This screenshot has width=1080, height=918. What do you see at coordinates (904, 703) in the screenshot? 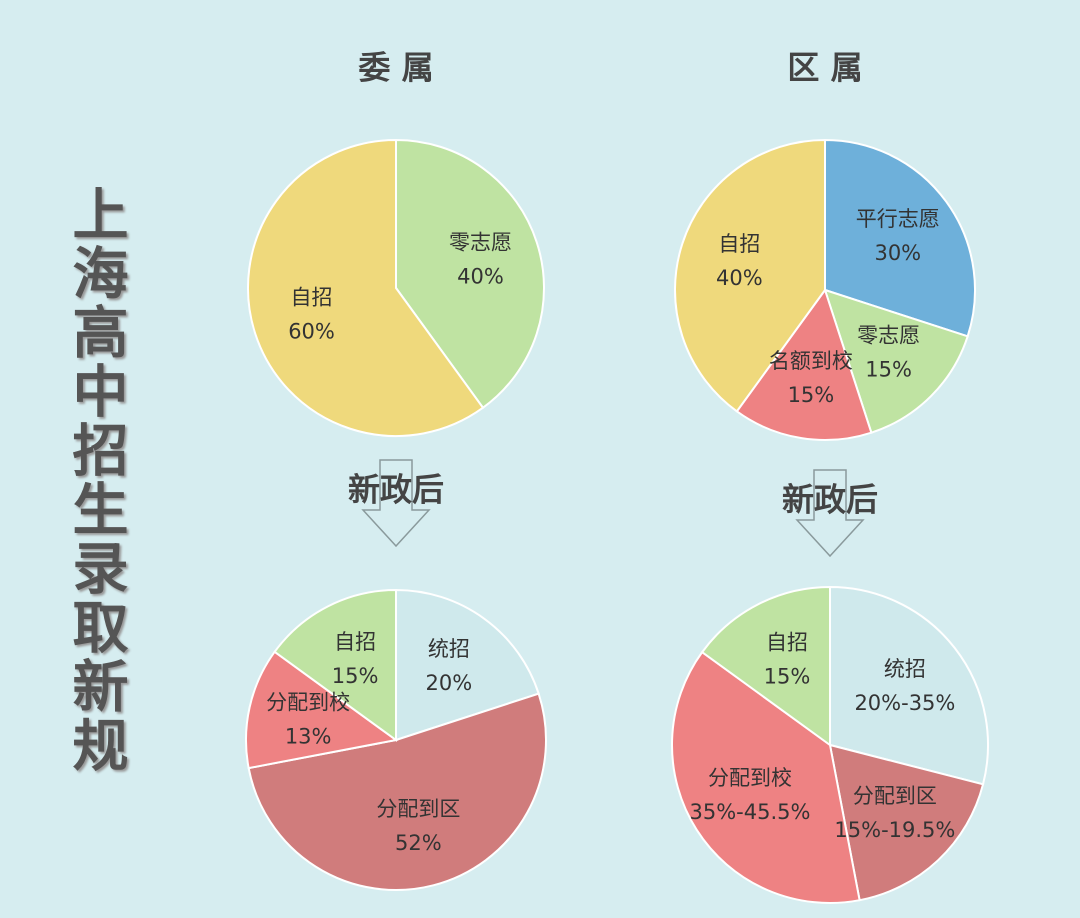
I see `value-label: 20%-35%` at bounding box center [904, 703].